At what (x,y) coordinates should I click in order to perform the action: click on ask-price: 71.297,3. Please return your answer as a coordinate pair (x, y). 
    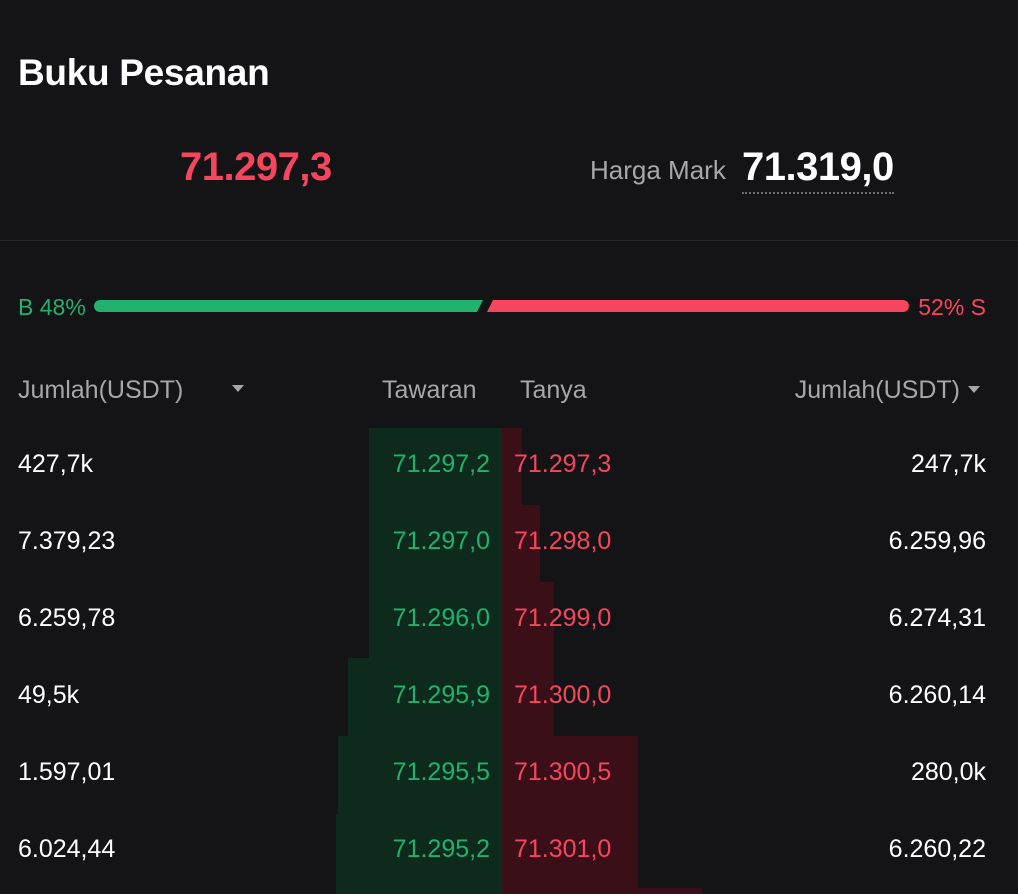
    Looking at the image, I should click on (563, 464).